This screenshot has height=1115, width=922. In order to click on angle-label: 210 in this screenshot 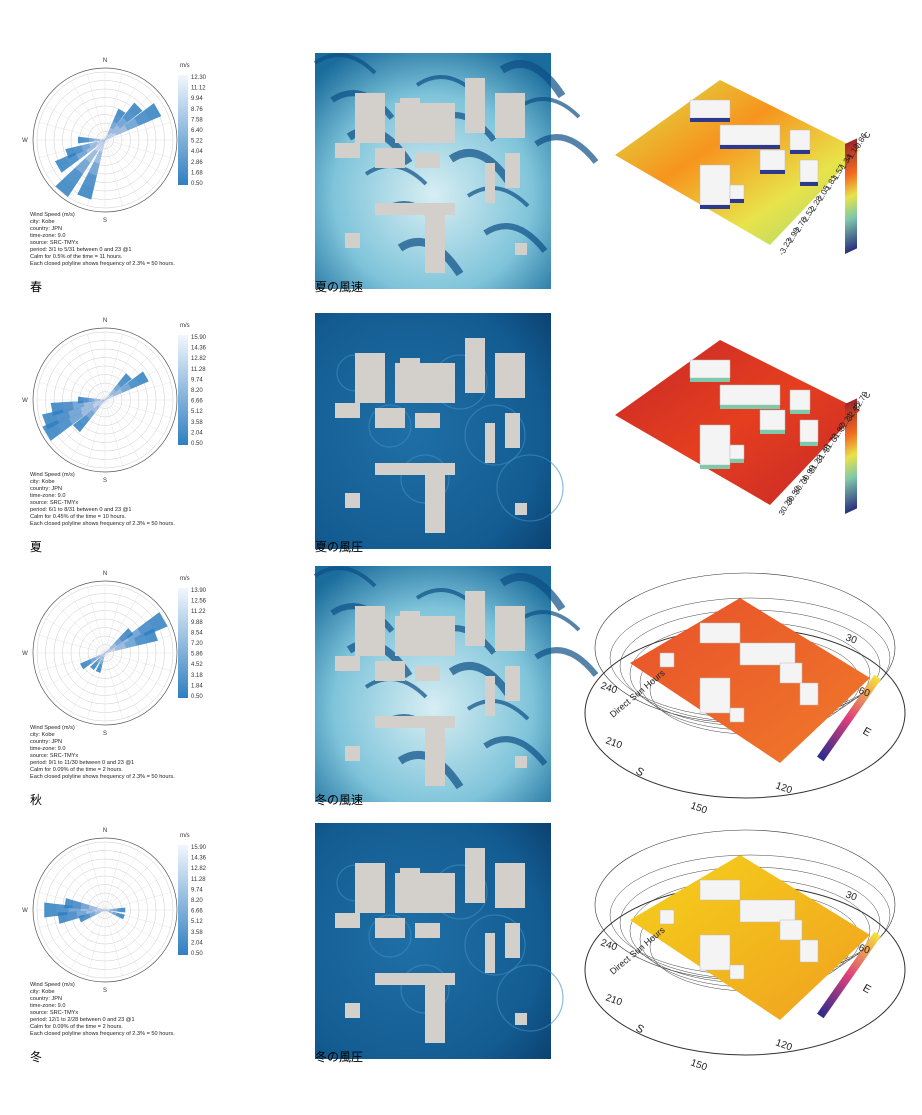, I will do `click(614, 743)`.